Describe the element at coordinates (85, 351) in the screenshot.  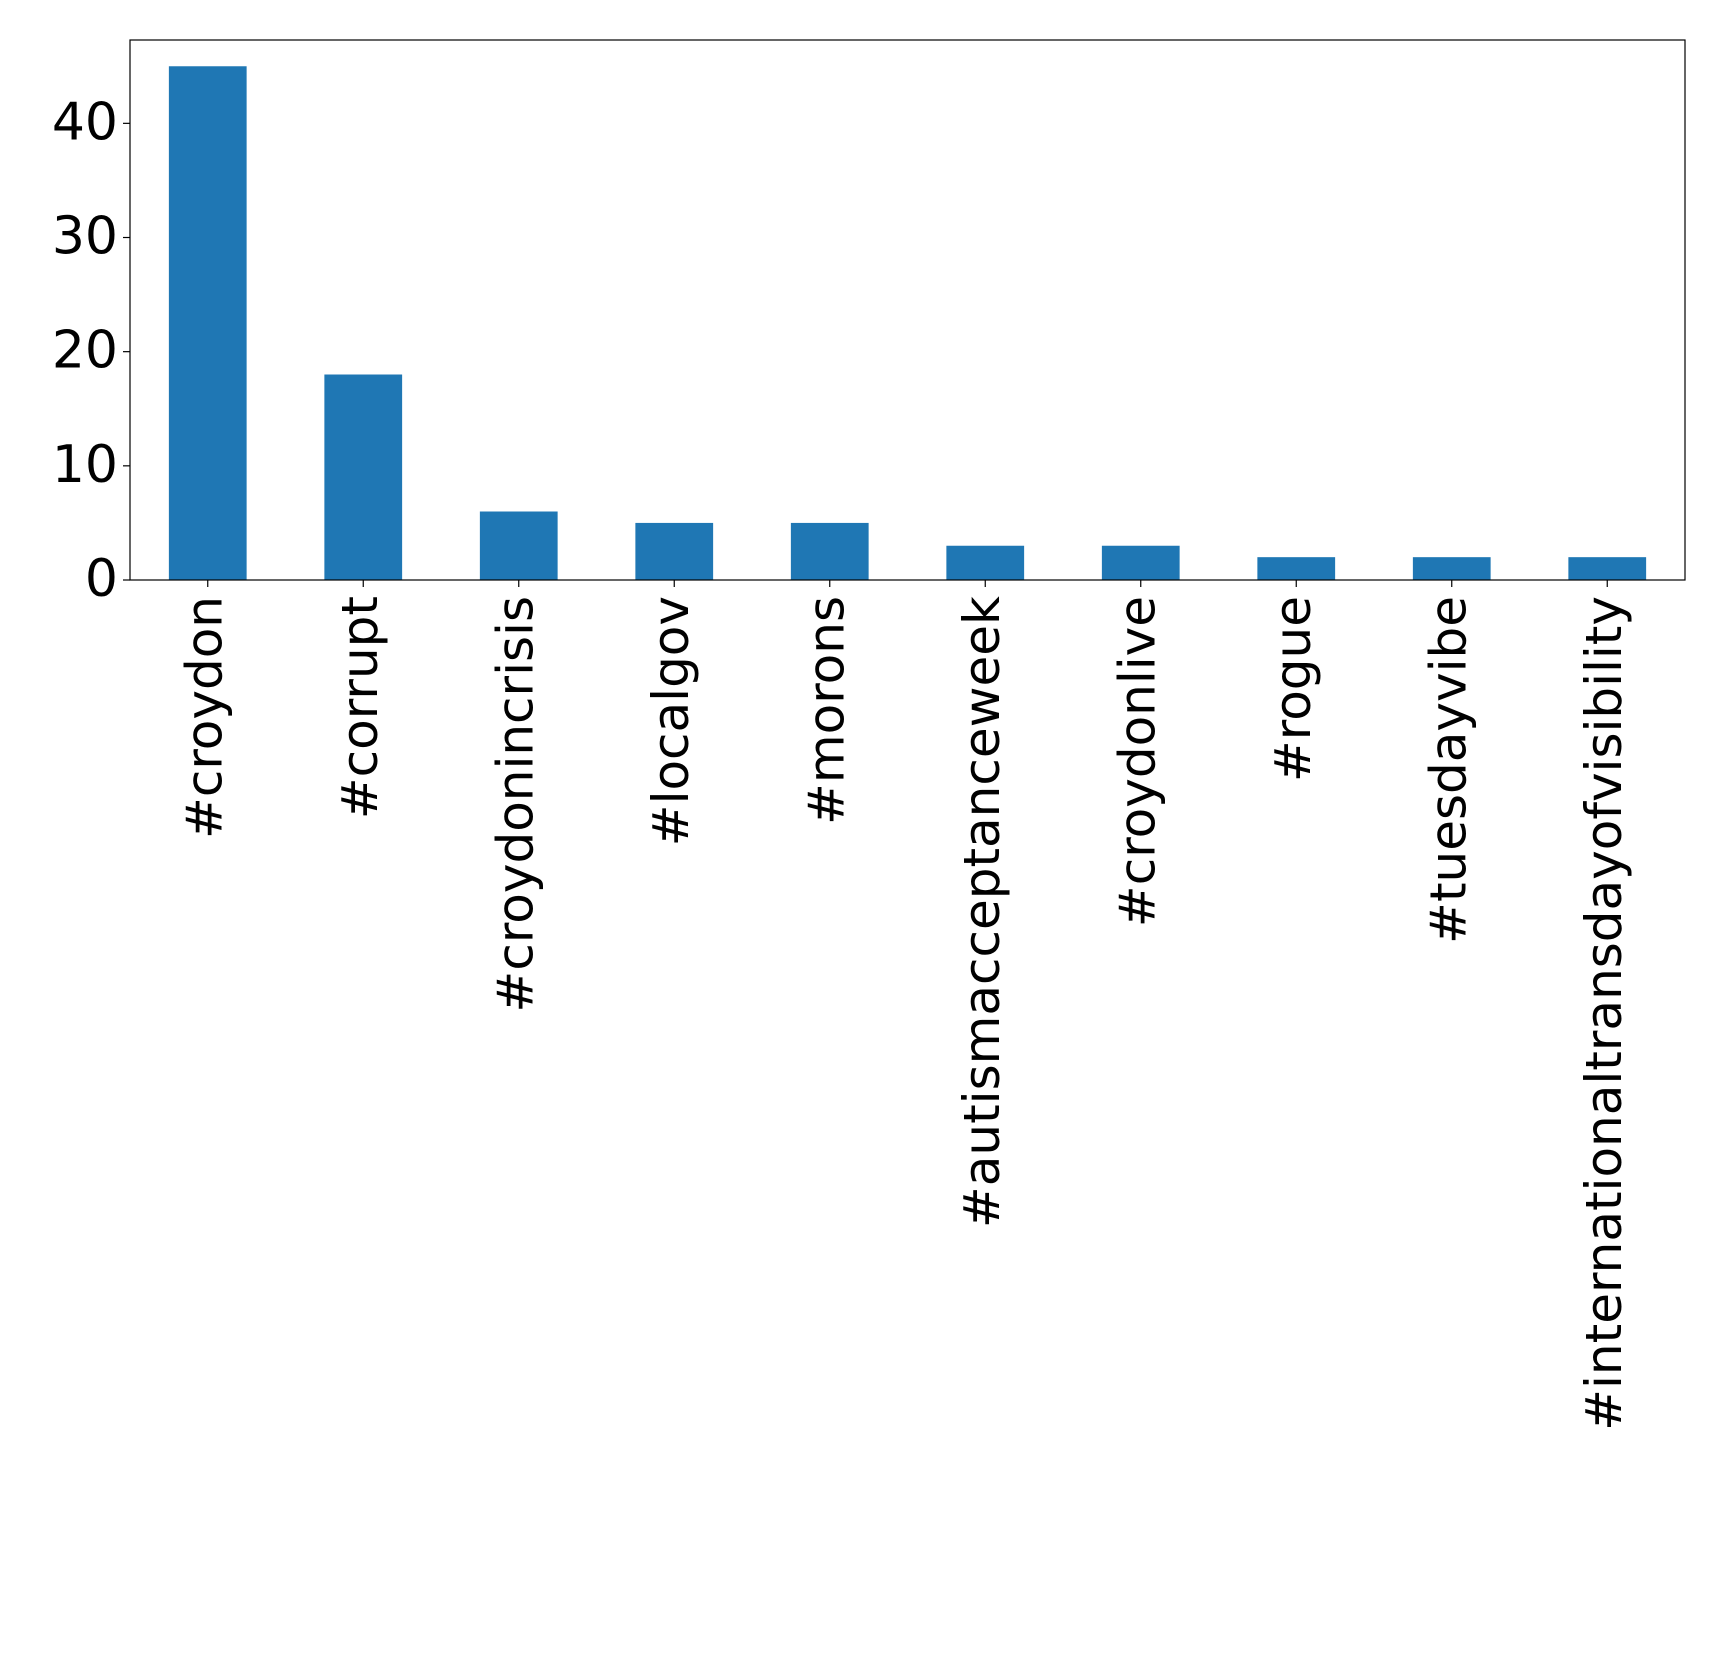
I see `y-tick-label: 20` at that location.